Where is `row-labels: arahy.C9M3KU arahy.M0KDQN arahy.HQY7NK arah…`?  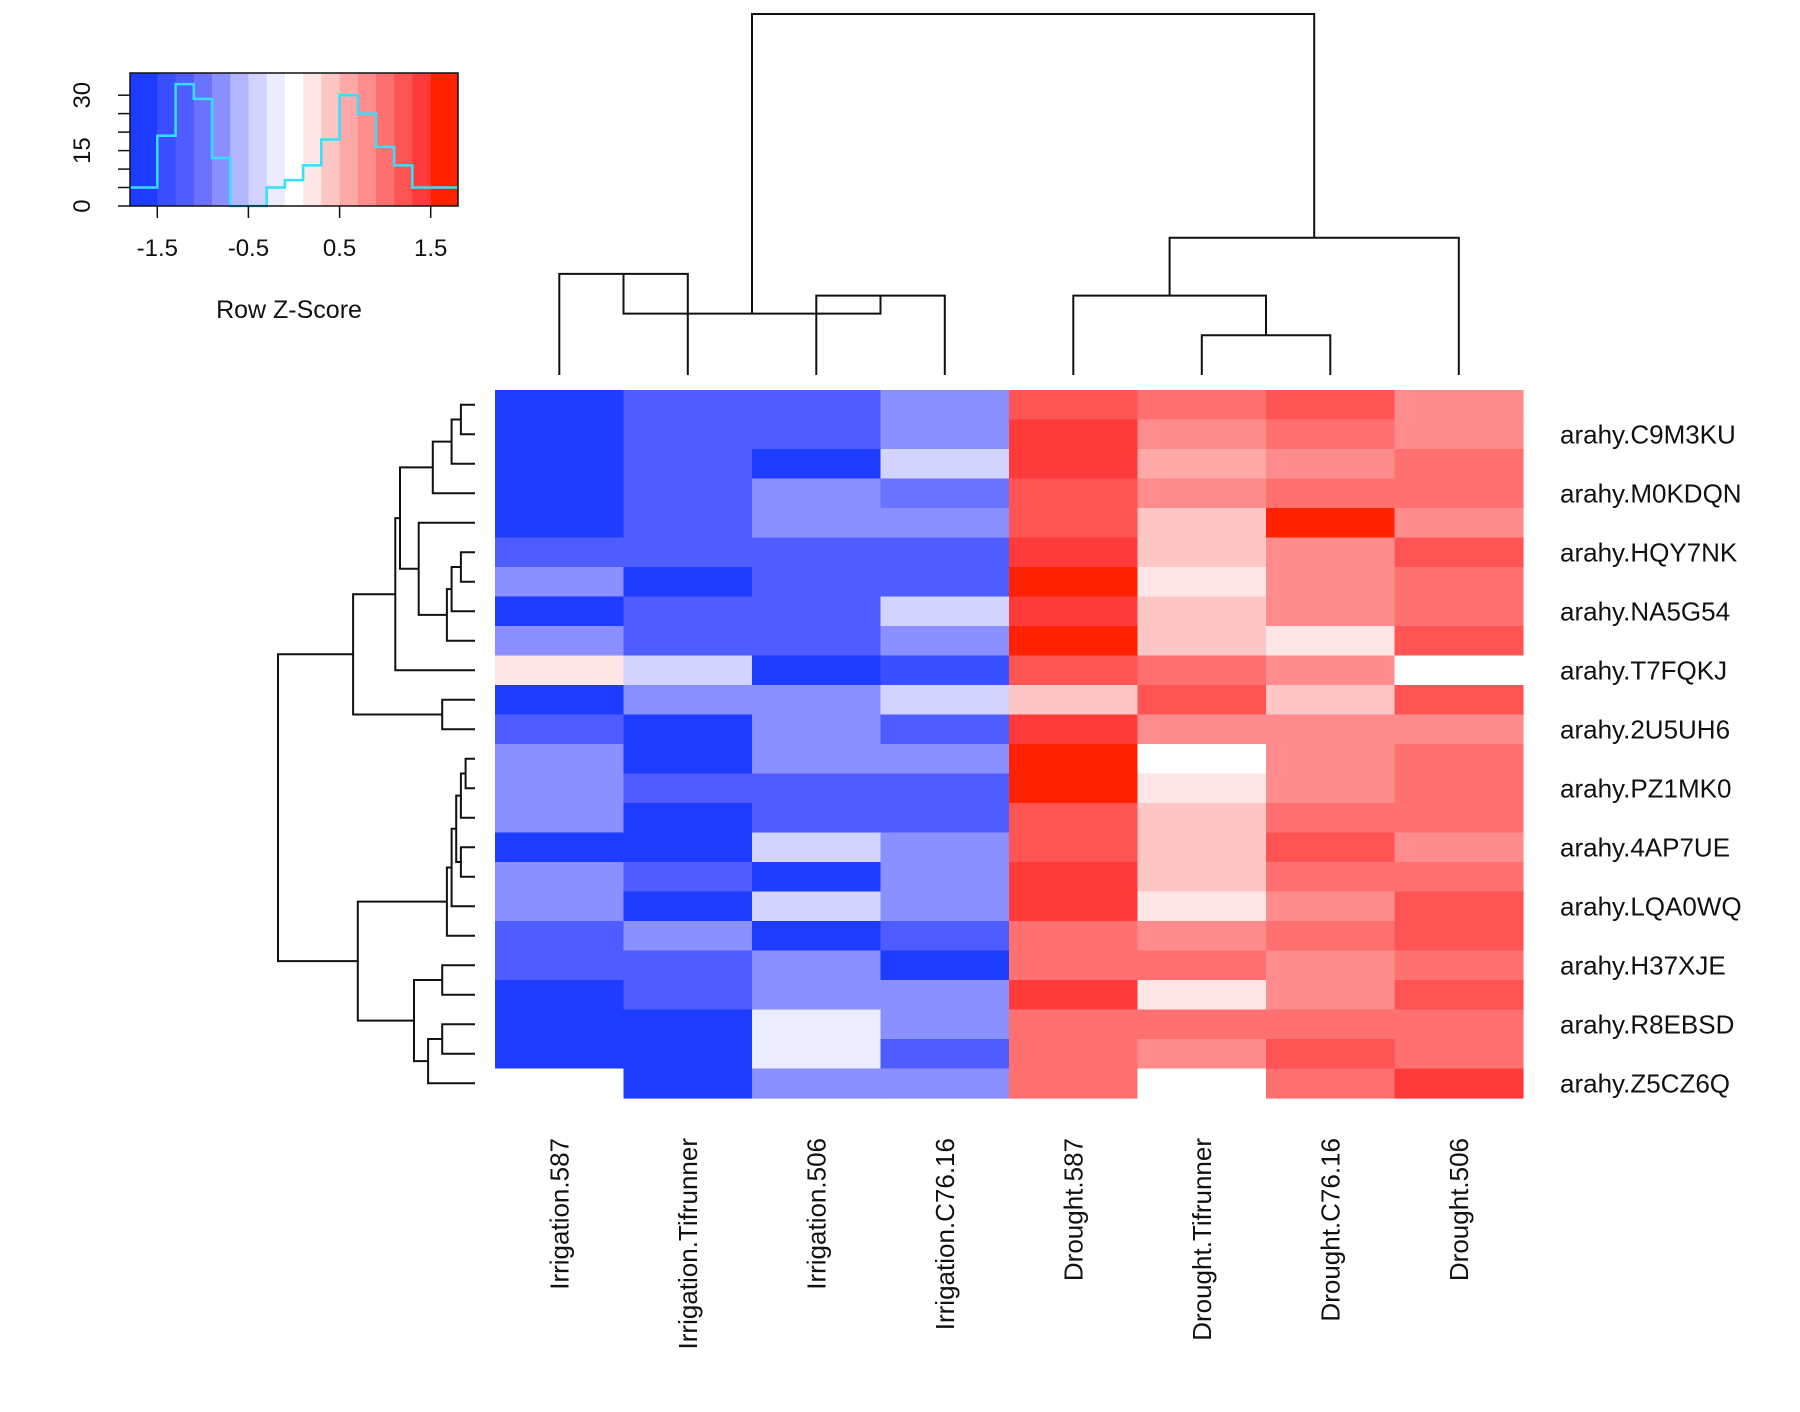
row-labels: arahy.C9M3KU arahy.M0KDQN arahy.HQY7NK arah… is located at coordinates (1651, 758).